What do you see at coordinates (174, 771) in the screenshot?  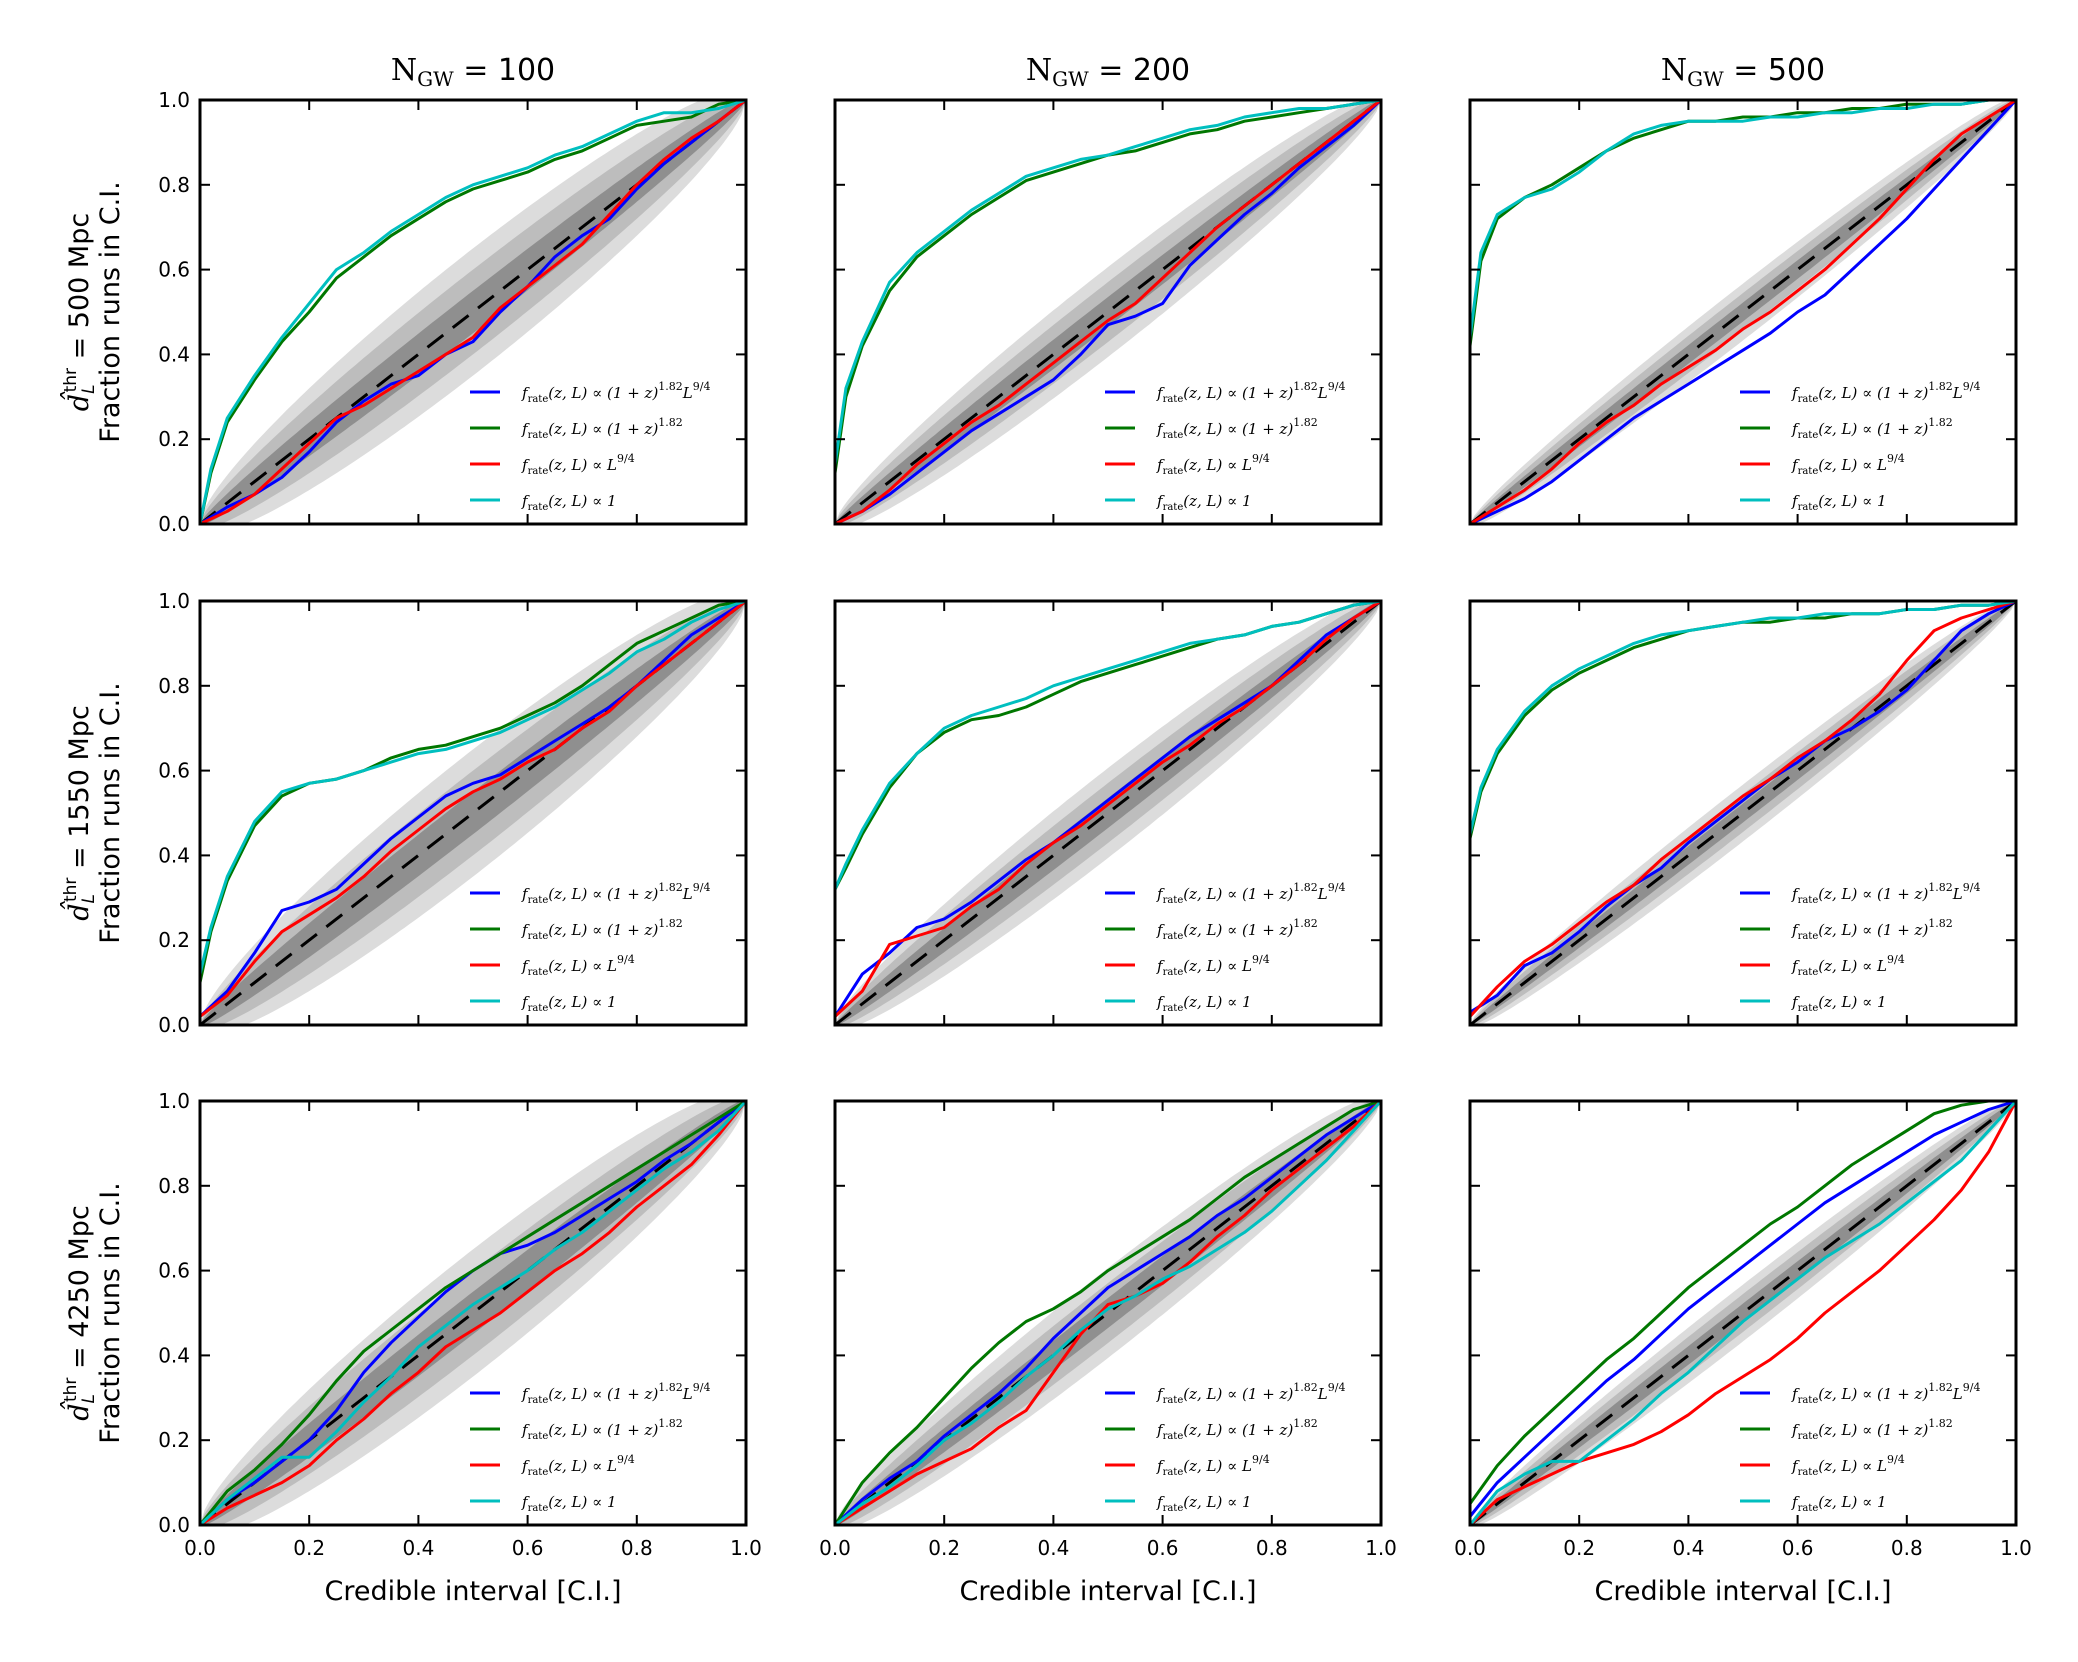 I see `y-tick-label: 0.6` at bounding box center [174, 771].